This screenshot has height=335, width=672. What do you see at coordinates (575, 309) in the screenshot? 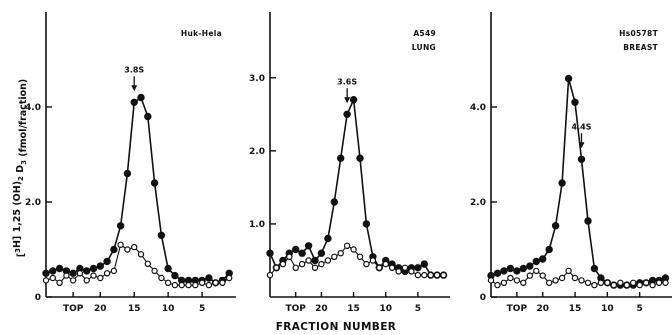
I see `x-tick-label: 15` at bounding box center [575, 309].